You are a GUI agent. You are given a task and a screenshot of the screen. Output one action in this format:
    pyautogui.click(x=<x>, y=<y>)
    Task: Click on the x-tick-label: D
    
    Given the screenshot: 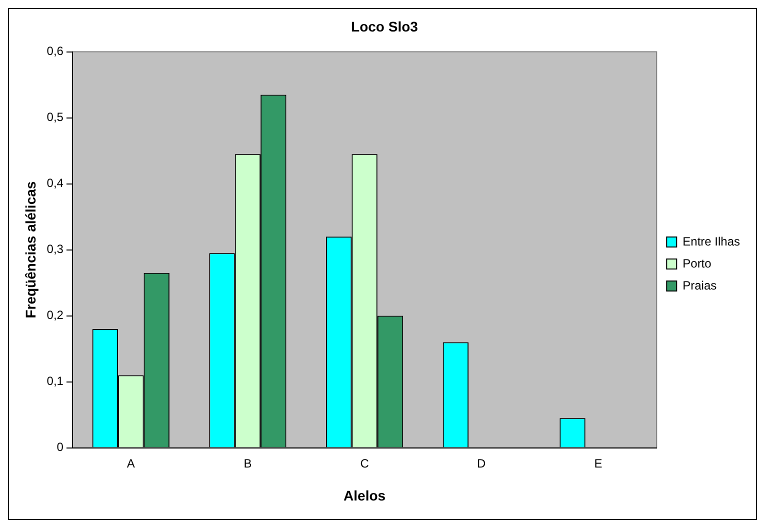 What is the action you would take?
    pyautogui.click(x=481, y=463)
    